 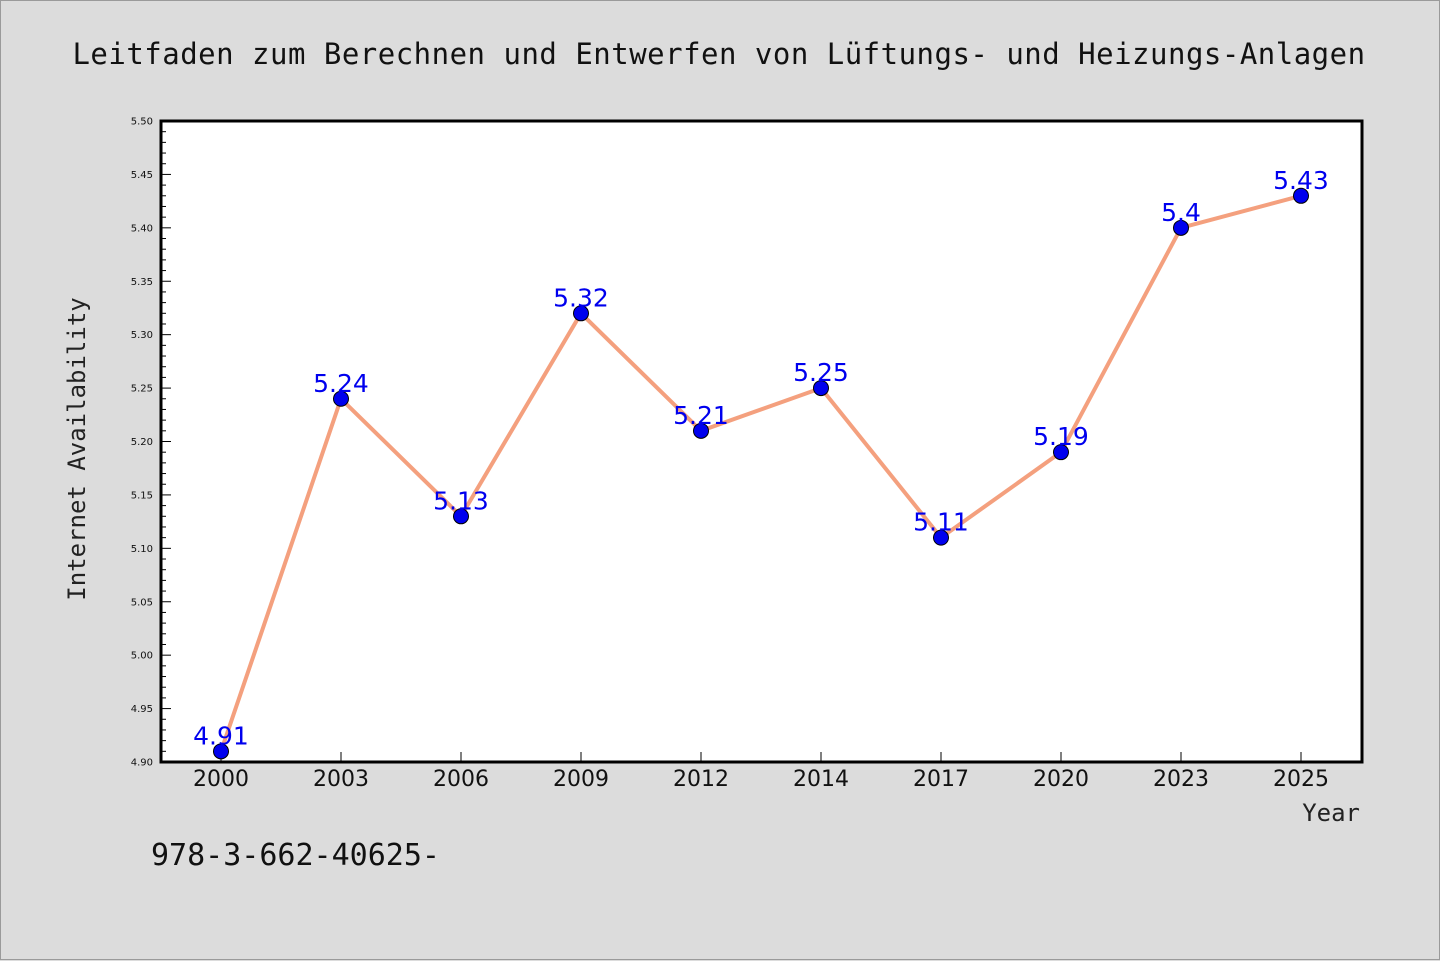 What do you see at coordinates (142, 389) in the screenshot?
I see `y-tick-label: 5.25` at bounding box center [142, 389].